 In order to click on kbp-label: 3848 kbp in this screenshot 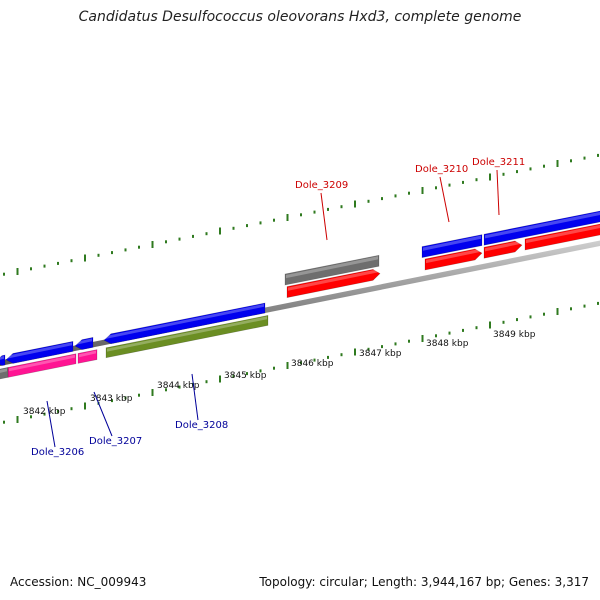, I will do `click(447, 344)`.